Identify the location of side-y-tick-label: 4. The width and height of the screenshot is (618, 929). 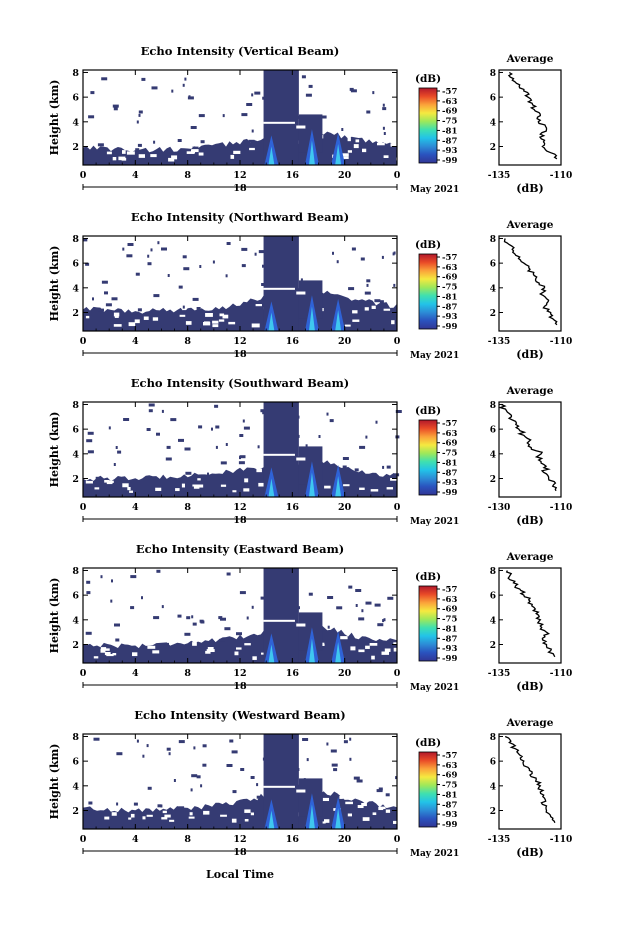
(493, 123).